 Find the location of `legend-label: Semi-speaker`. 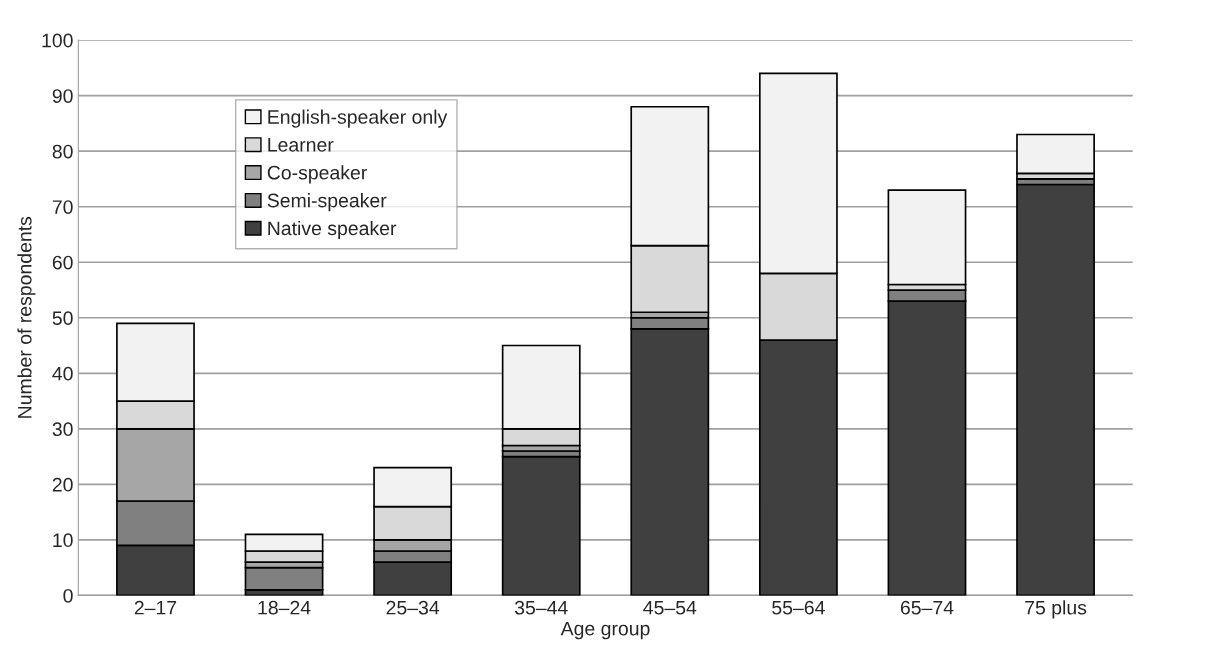

legend-label: Semi-speaker is located at coordinates (327, 202).